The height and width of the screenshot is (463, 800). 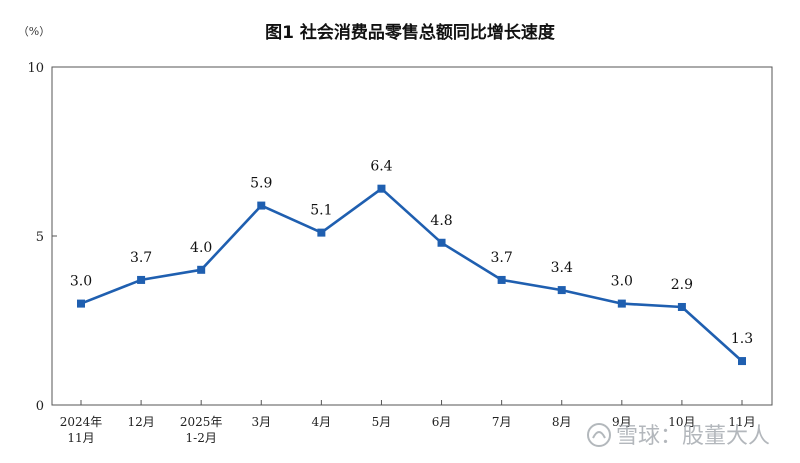 I want to click on y-tick-label: 5, so click(x=40, y=237).